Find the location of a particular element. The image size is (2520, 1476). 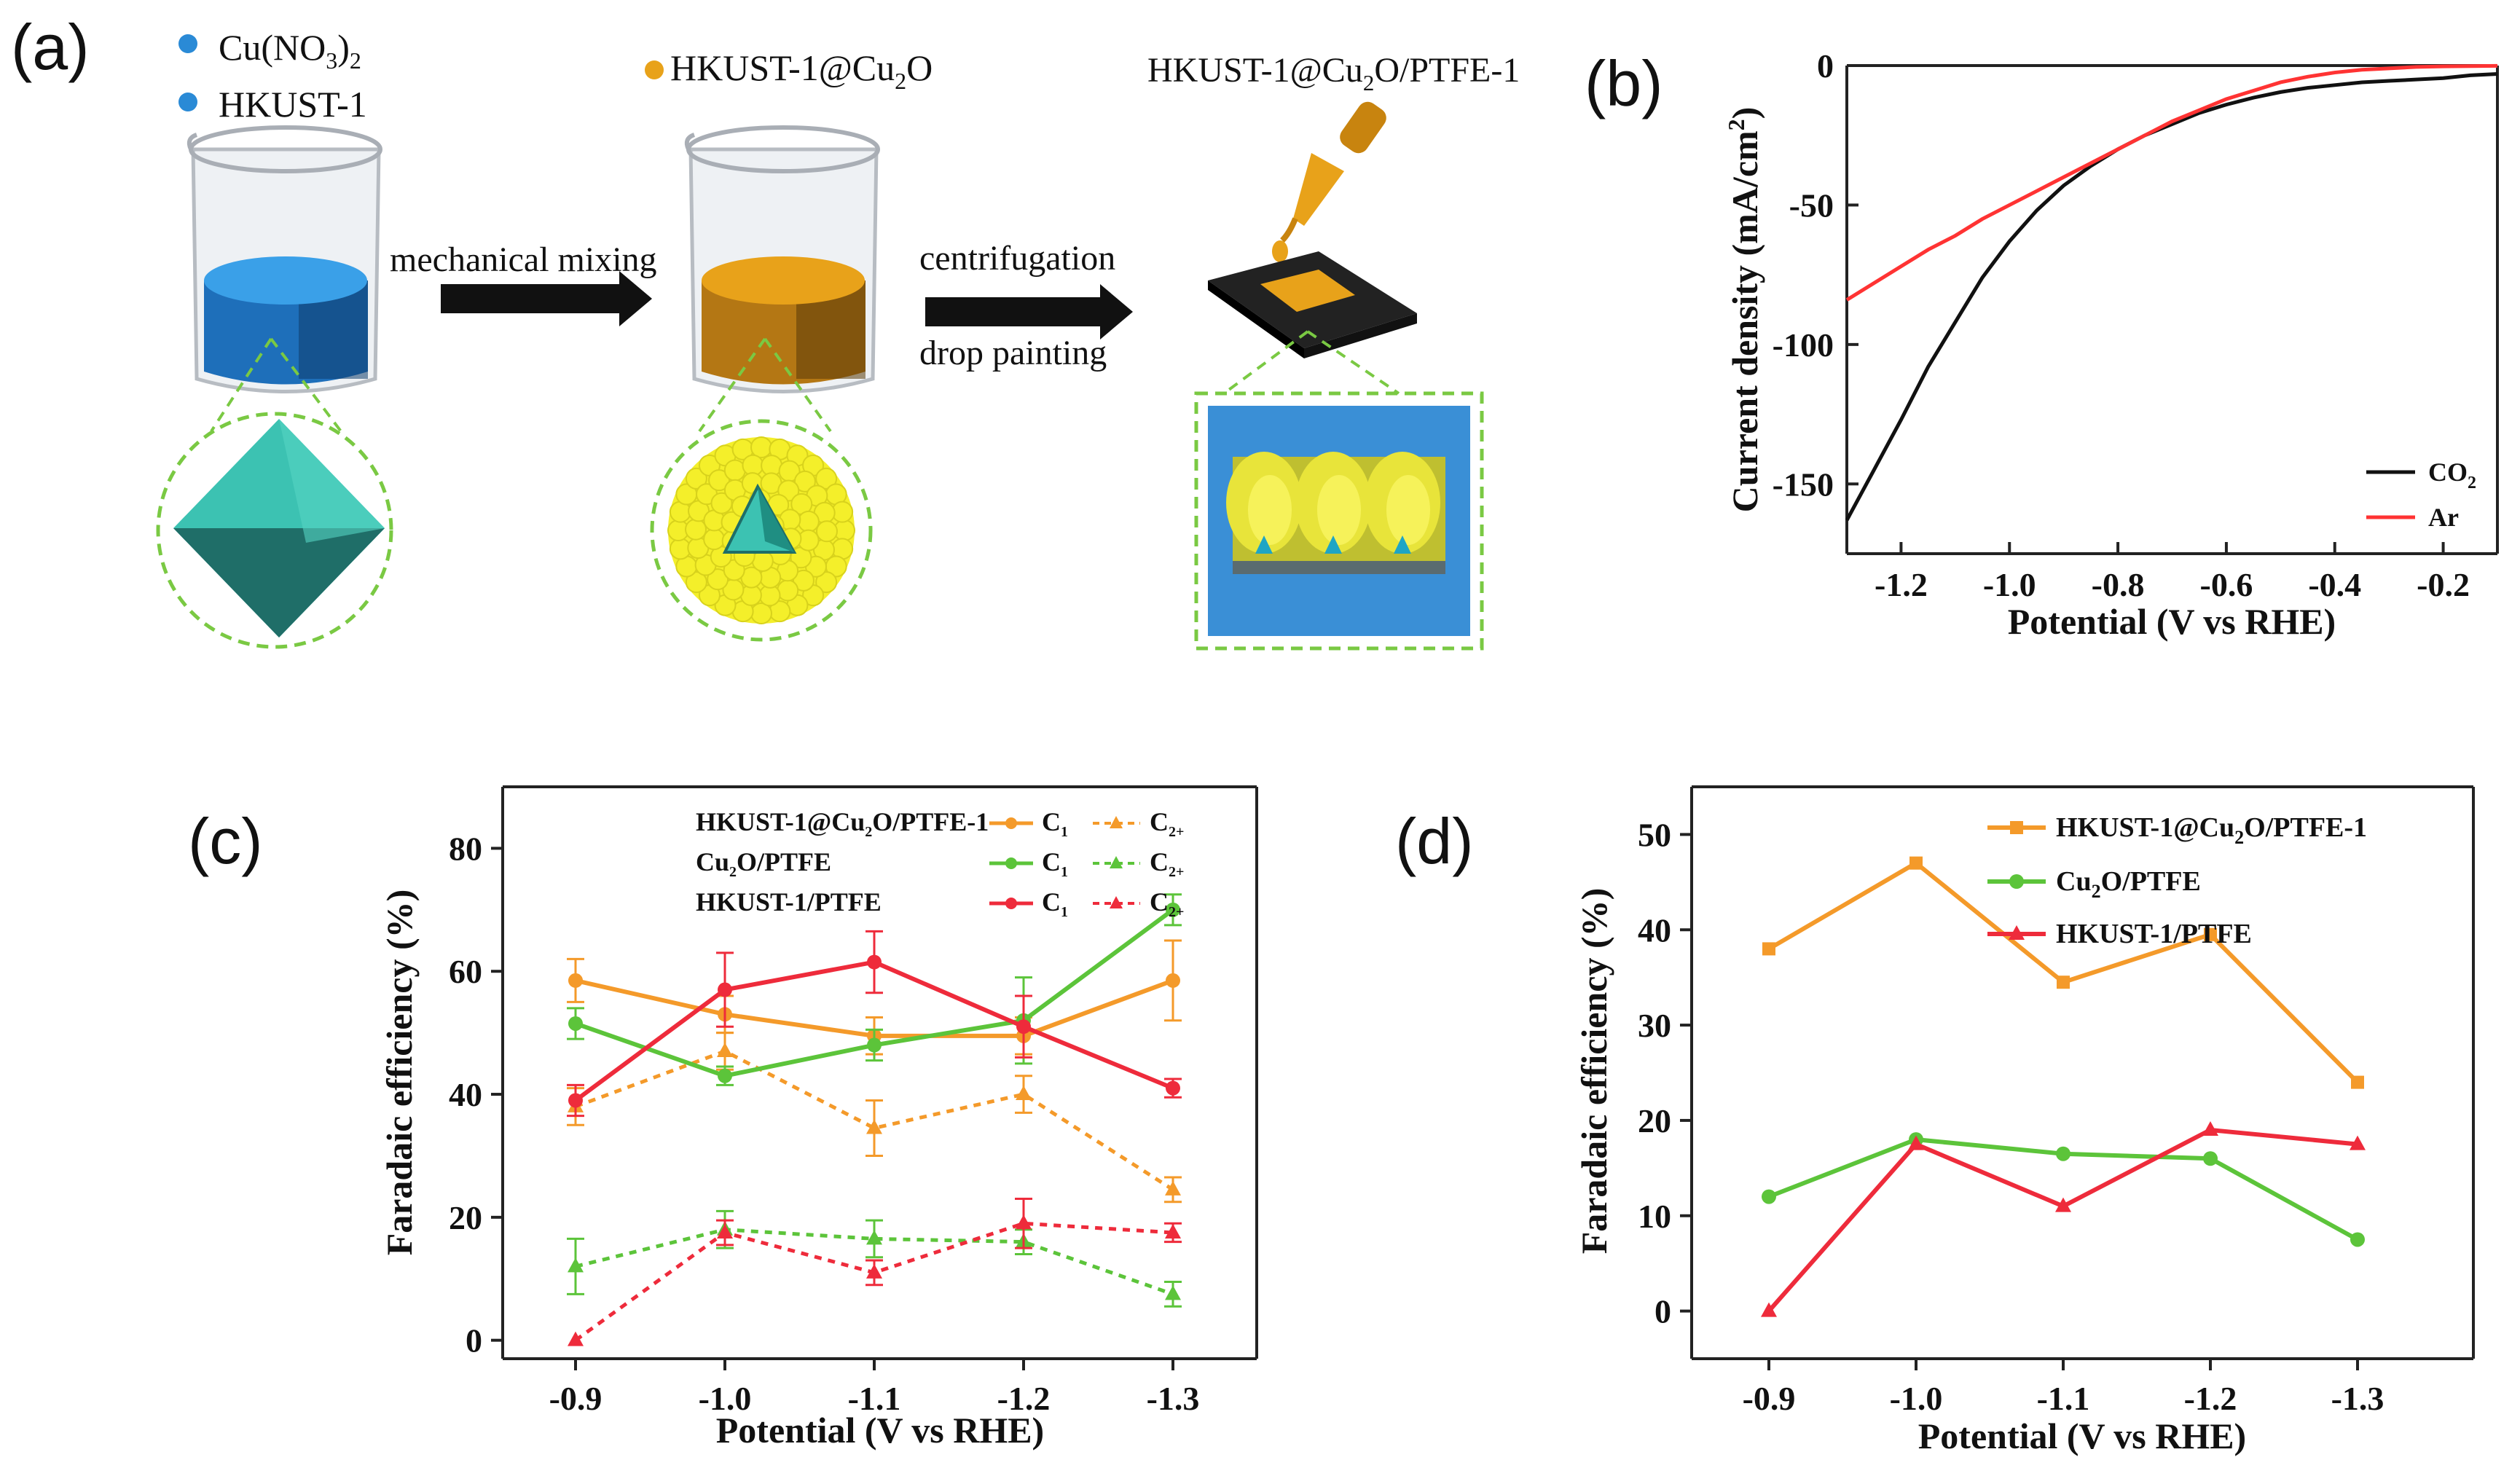

c-legend-marker-c2 is located at coordinates (1116, 902).